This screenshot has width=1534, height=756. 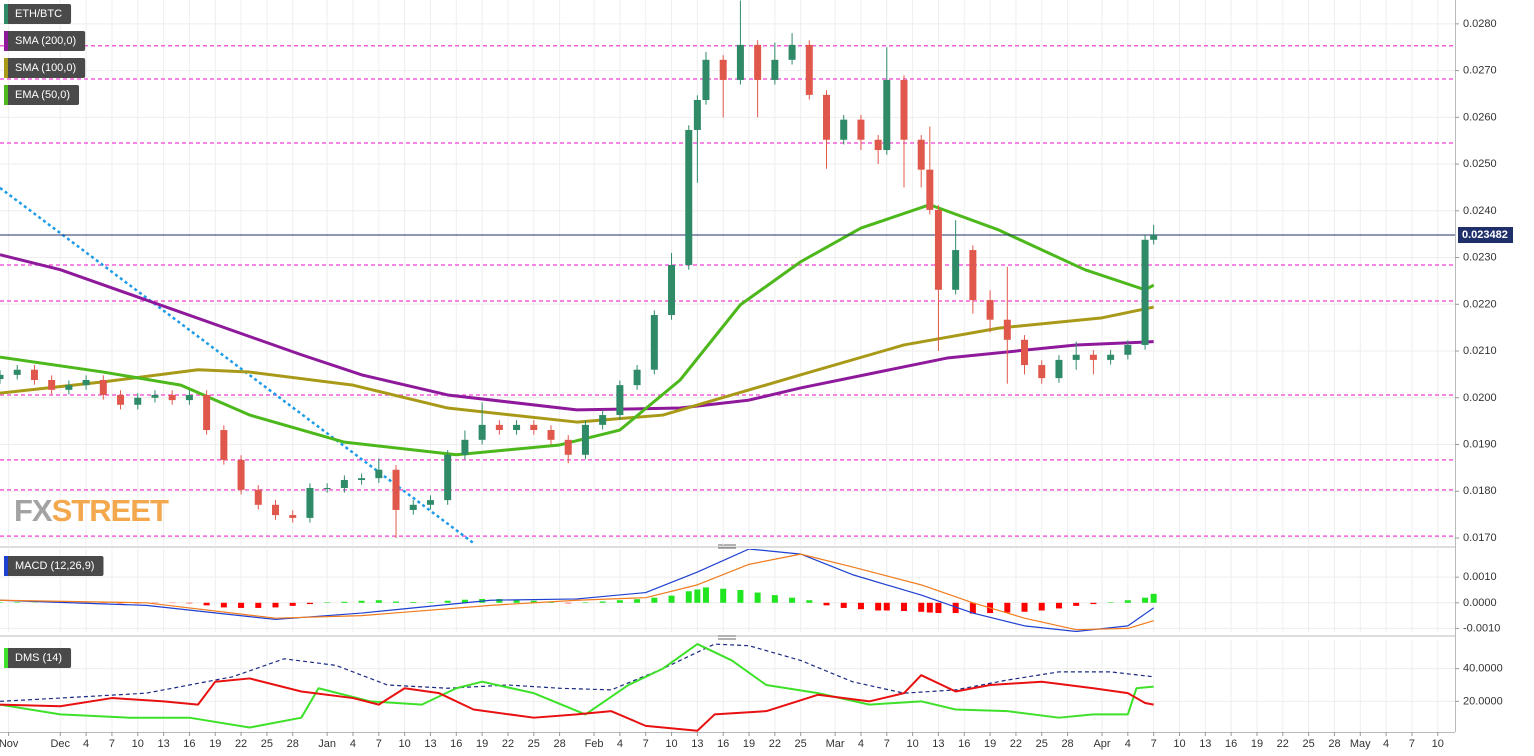 I want to click on x-tick-label: 4, so click(x=620, y=744).